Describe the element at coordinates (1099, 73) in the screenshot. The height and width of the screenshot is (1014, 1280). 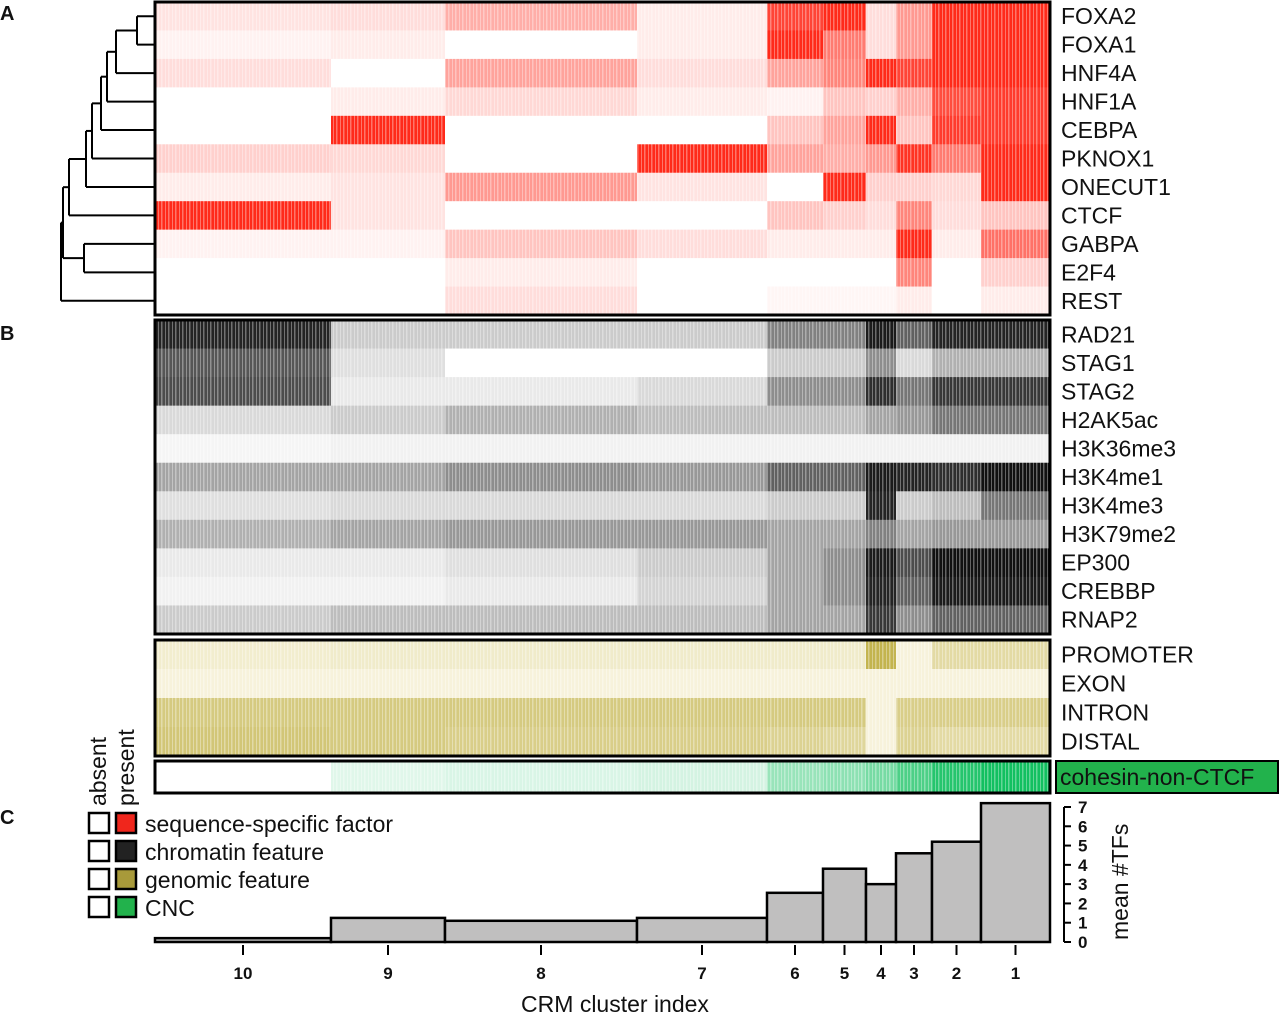
I see `row-label: HNF4A` at that location.